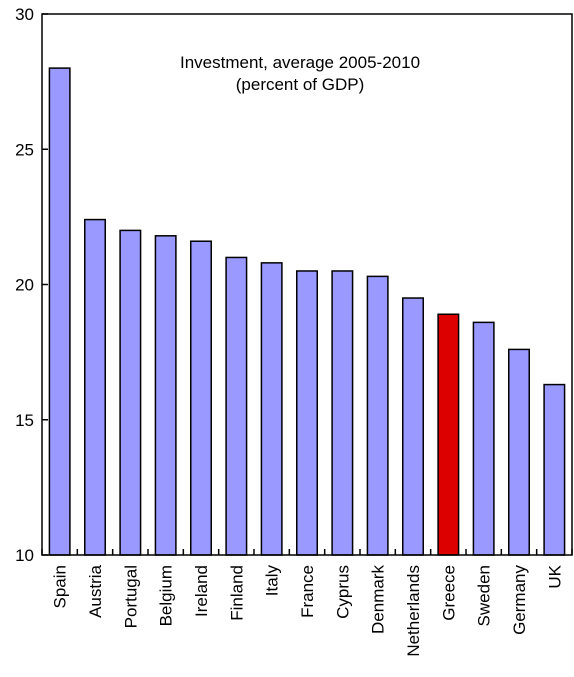 This screenshot has height=677, width=574. I want to click on y-tick-label: 10, so click(24, 555).